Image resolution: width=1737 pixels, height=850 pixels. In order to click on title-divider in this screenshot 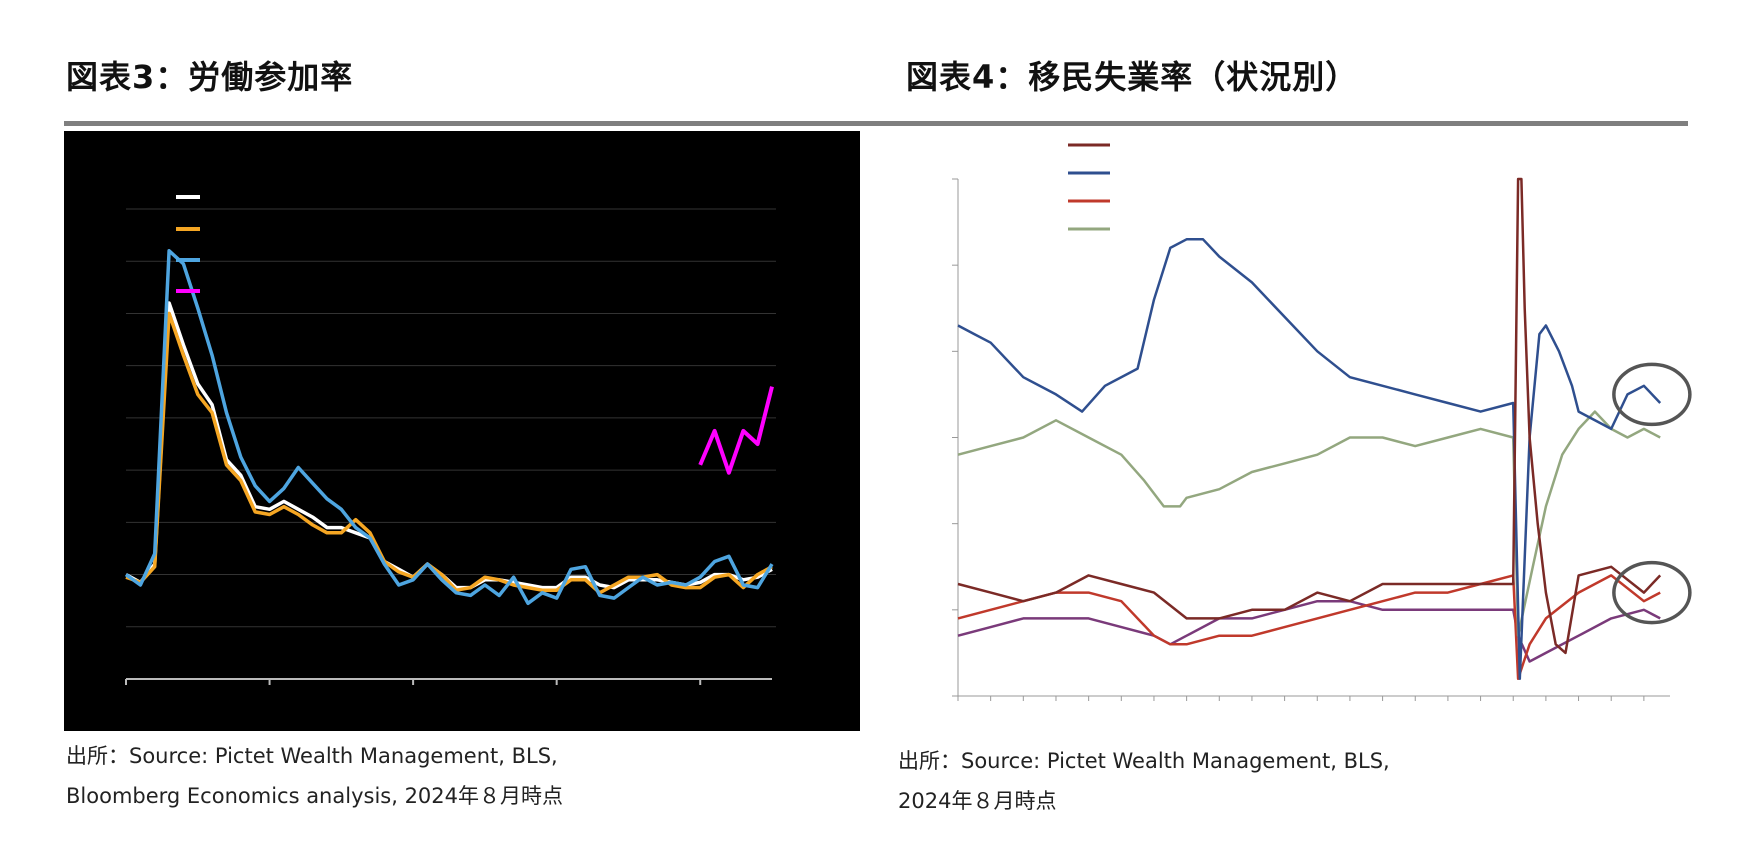, I will do `click(876, 123)`.